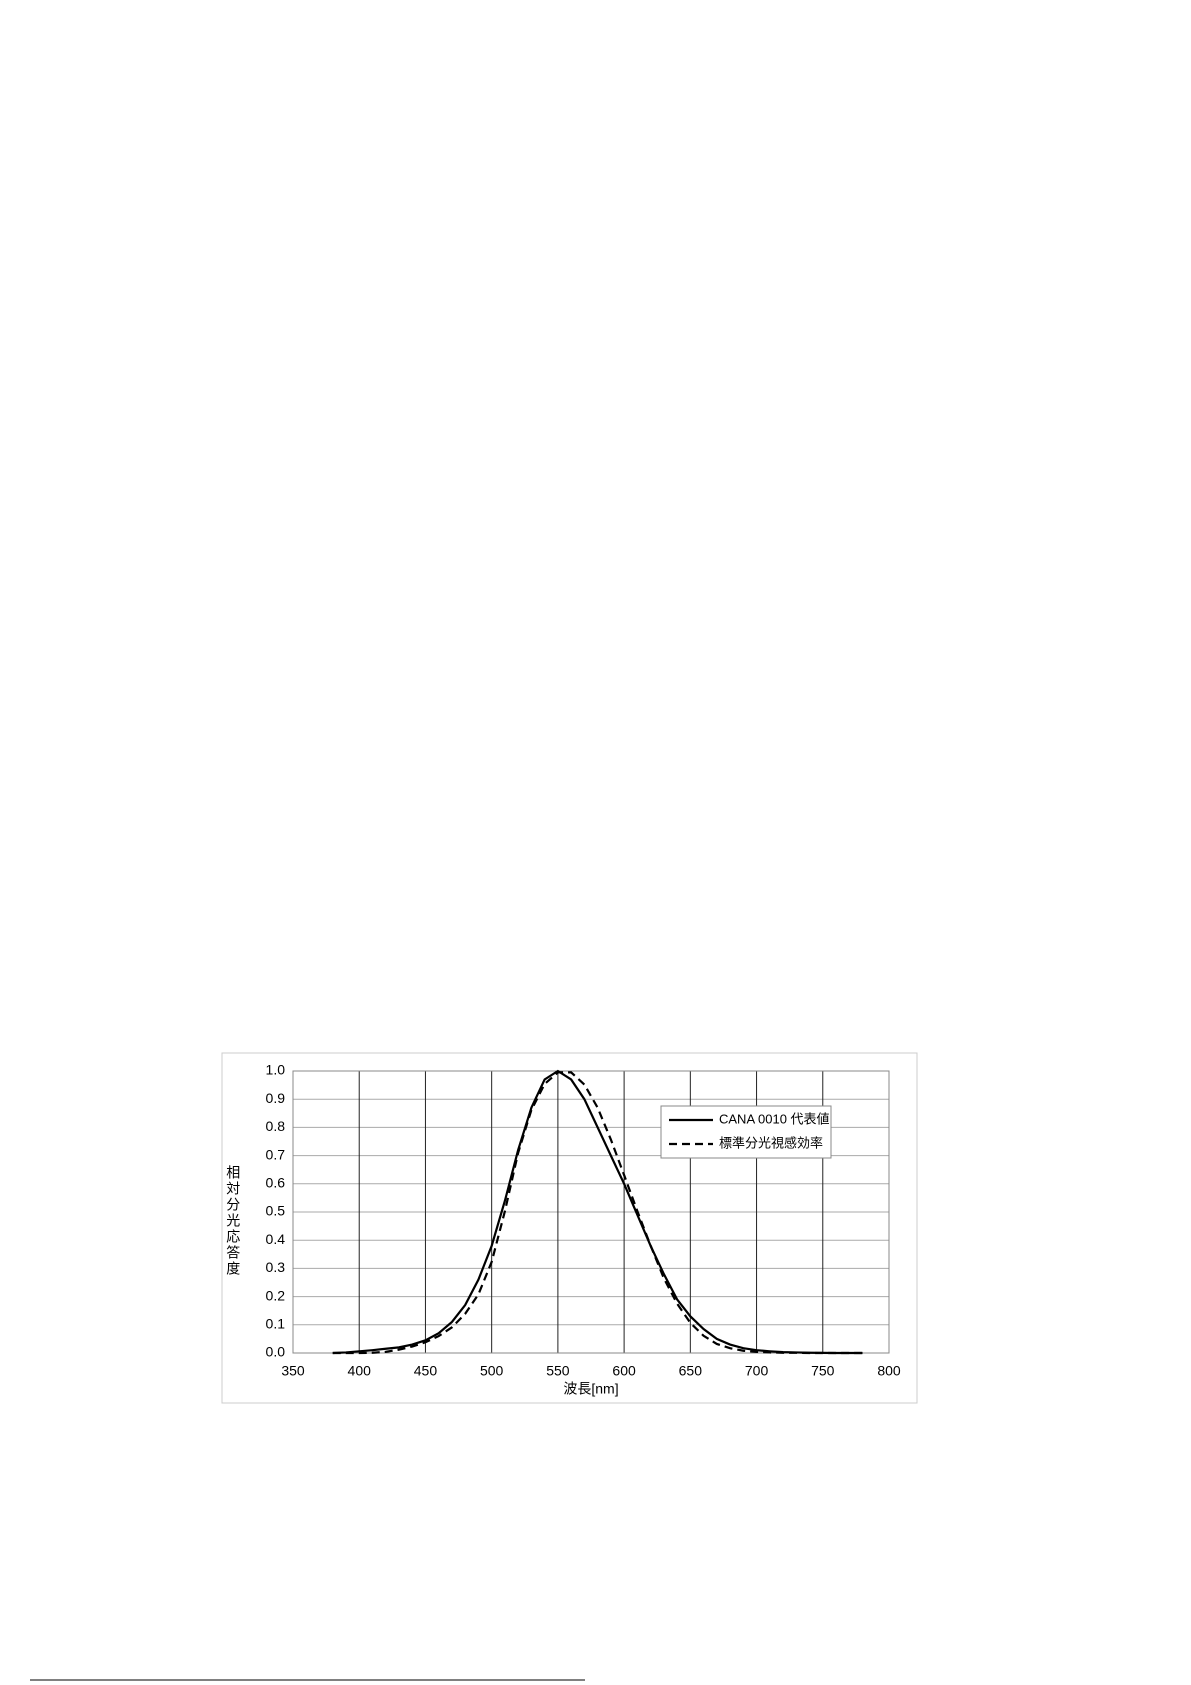 This screenshot has width=1191, height=1685. What do you see at coordinates (276, 1183) in the screenshot?
I see `y-tick-label: 0.6` at bounding box center [276, 1183].